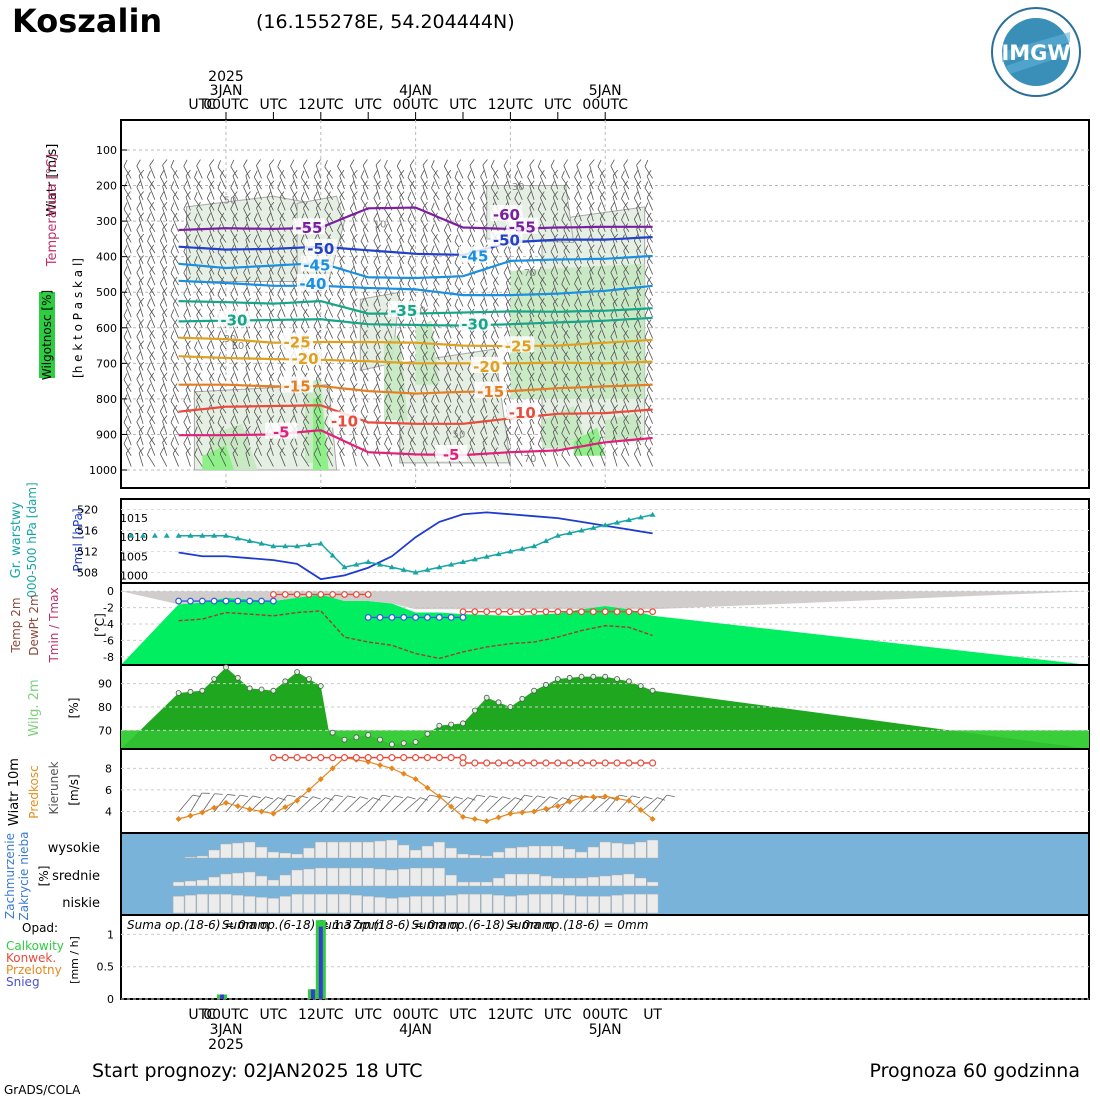 Image resolution: width=1100 pixels, height=1100 pixels. I want to click on temp-tick: -4, so click(108, 624).